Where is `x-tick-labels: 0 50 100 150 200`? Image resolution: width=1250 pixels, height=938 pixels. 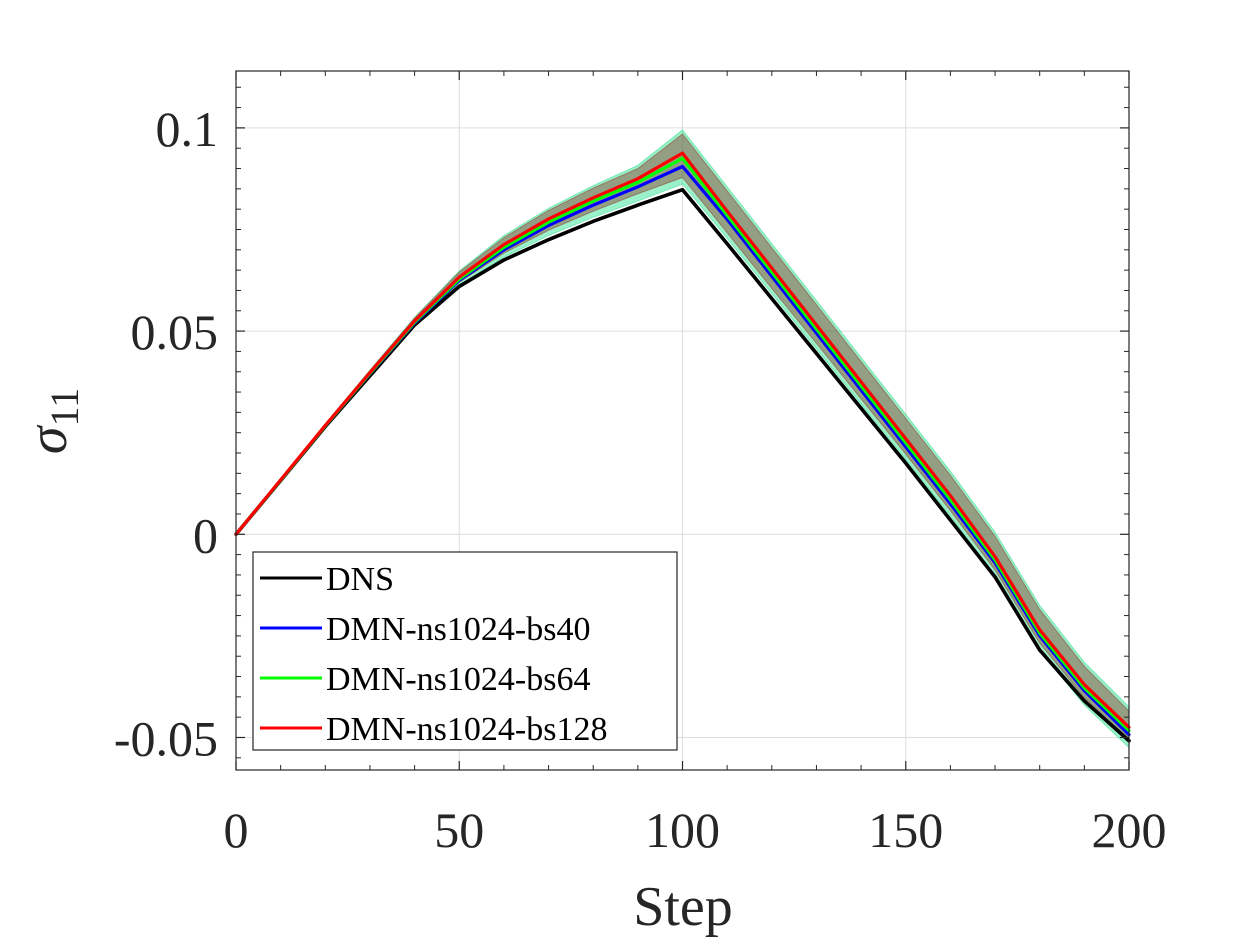
x-tick-labels: 0 50 100 150 200 is located at coordinates (695, 830).